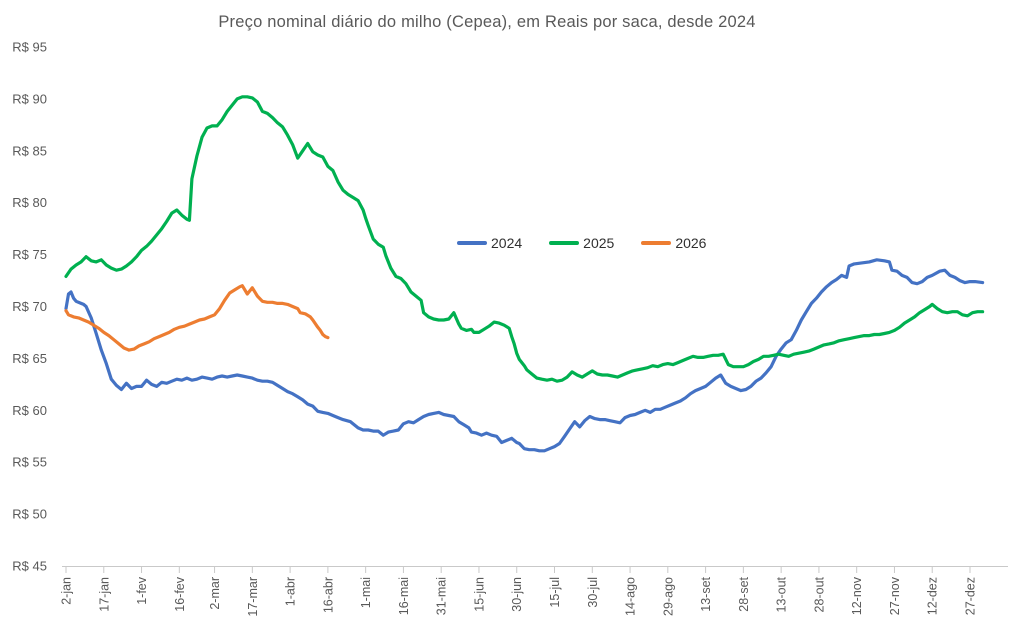  Describe the element at coordinates (29, 47) in the screenshot. I see `y-tick-label: R$ 95` at that location.